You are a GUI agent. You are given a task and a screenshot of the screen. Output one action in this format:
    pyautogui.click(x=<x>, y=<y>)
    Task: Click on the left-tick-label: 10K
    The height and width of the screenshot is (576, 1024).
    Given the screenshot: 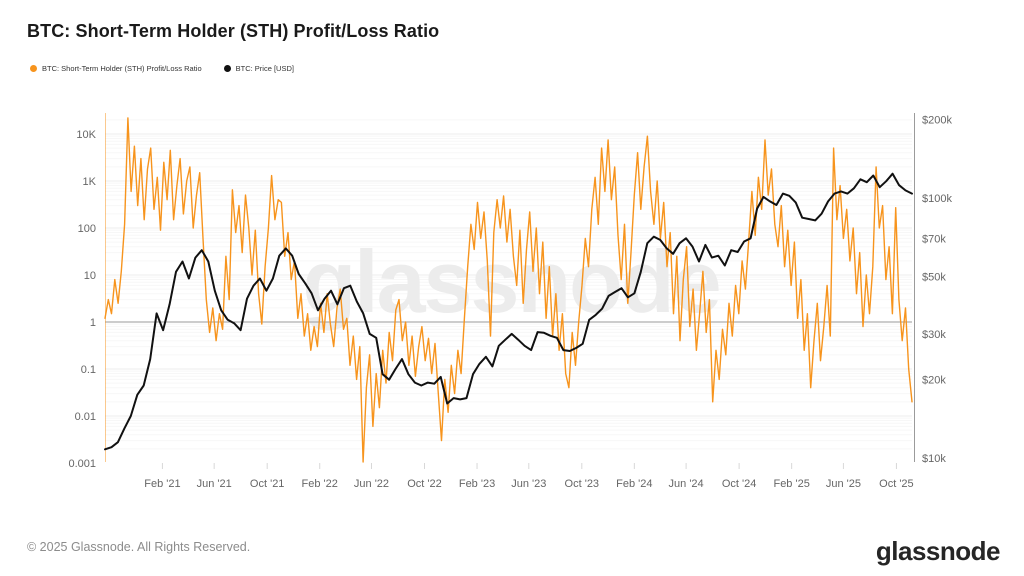 What is the action you would take?
    pyautogui.click(x=86, y=135)
    